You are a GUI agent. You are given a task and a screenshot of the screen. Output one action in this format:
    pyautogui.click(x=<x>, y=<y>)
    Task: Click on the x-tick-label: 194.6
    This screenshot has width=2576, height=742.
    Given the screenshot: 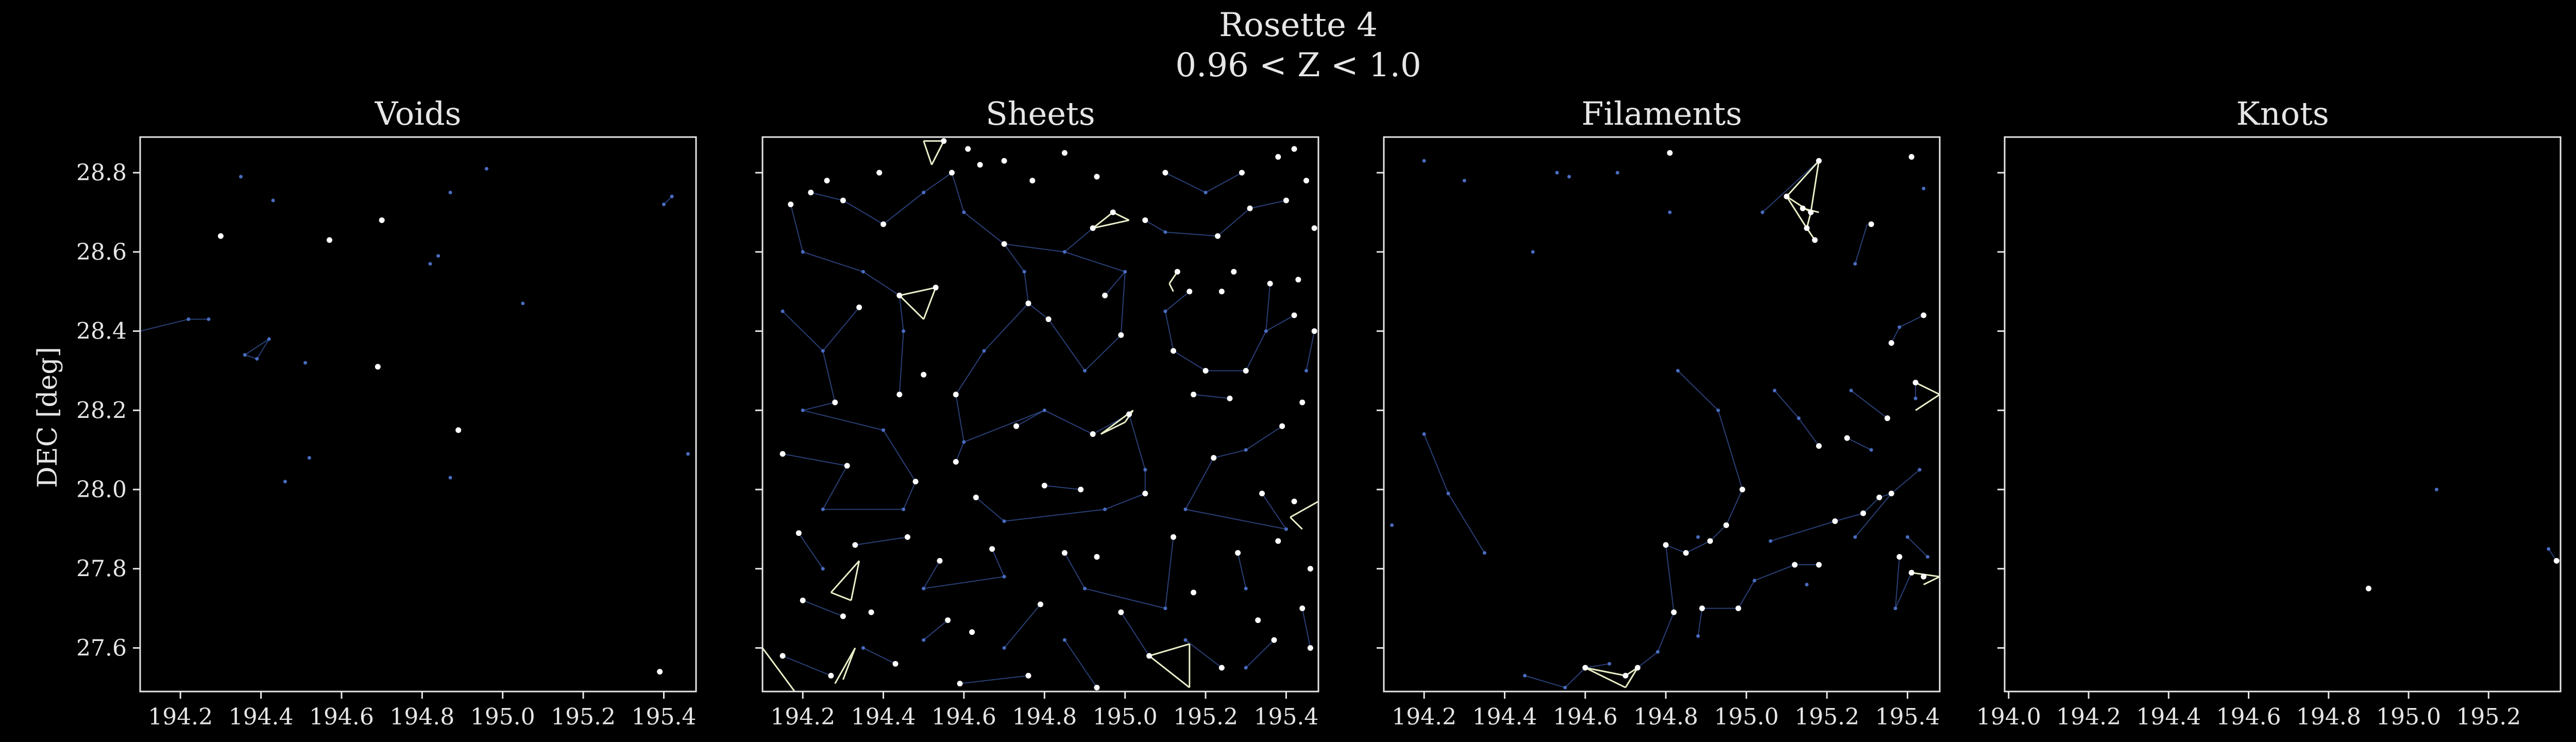 What is the action you would take?
    pyautogui.click(x=2248, y=717)
    